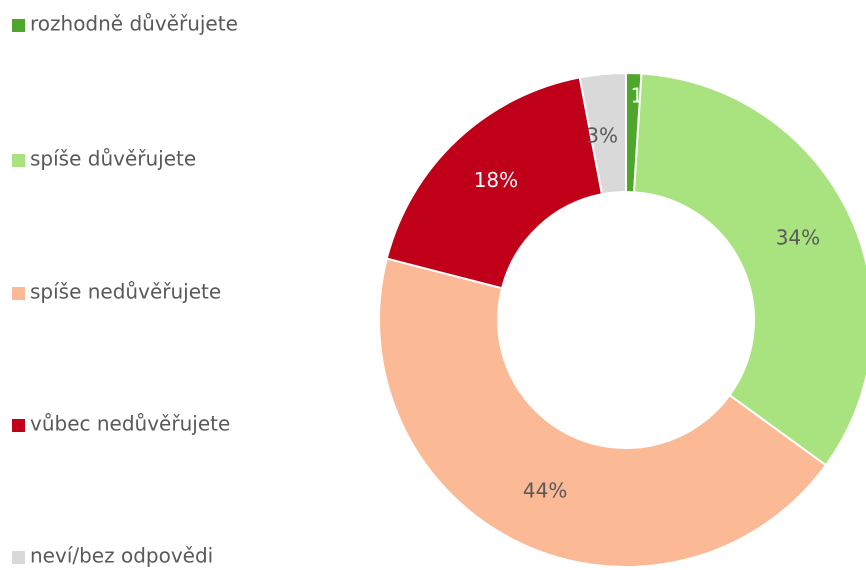  I want to click on legend-label: neví/bez odpovědi, so click(121, 556).